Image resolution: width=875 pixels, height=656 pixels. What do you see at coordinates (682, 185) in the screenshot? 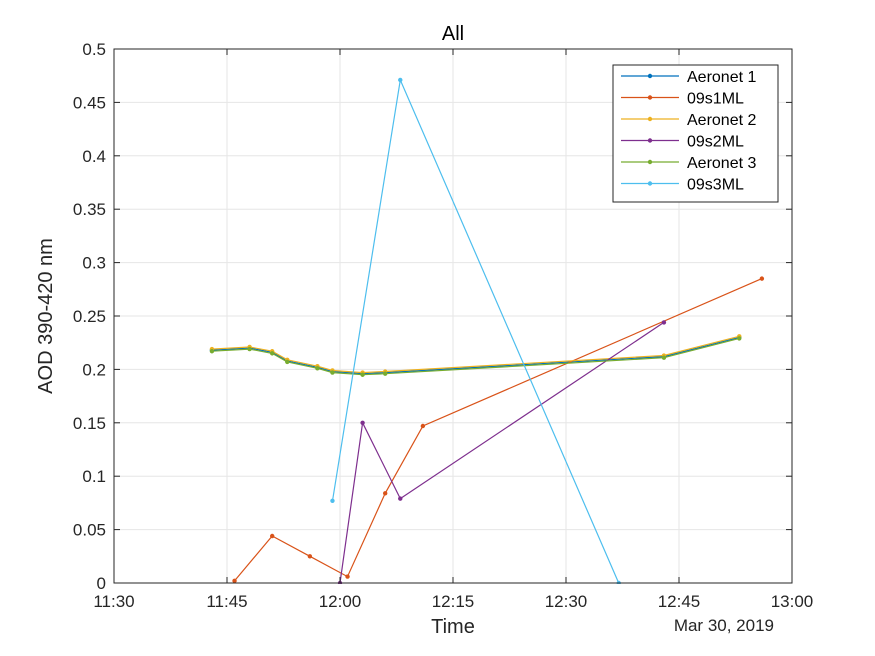
I see `legend-item: 09s3ML` at bounding box center [682, 185].